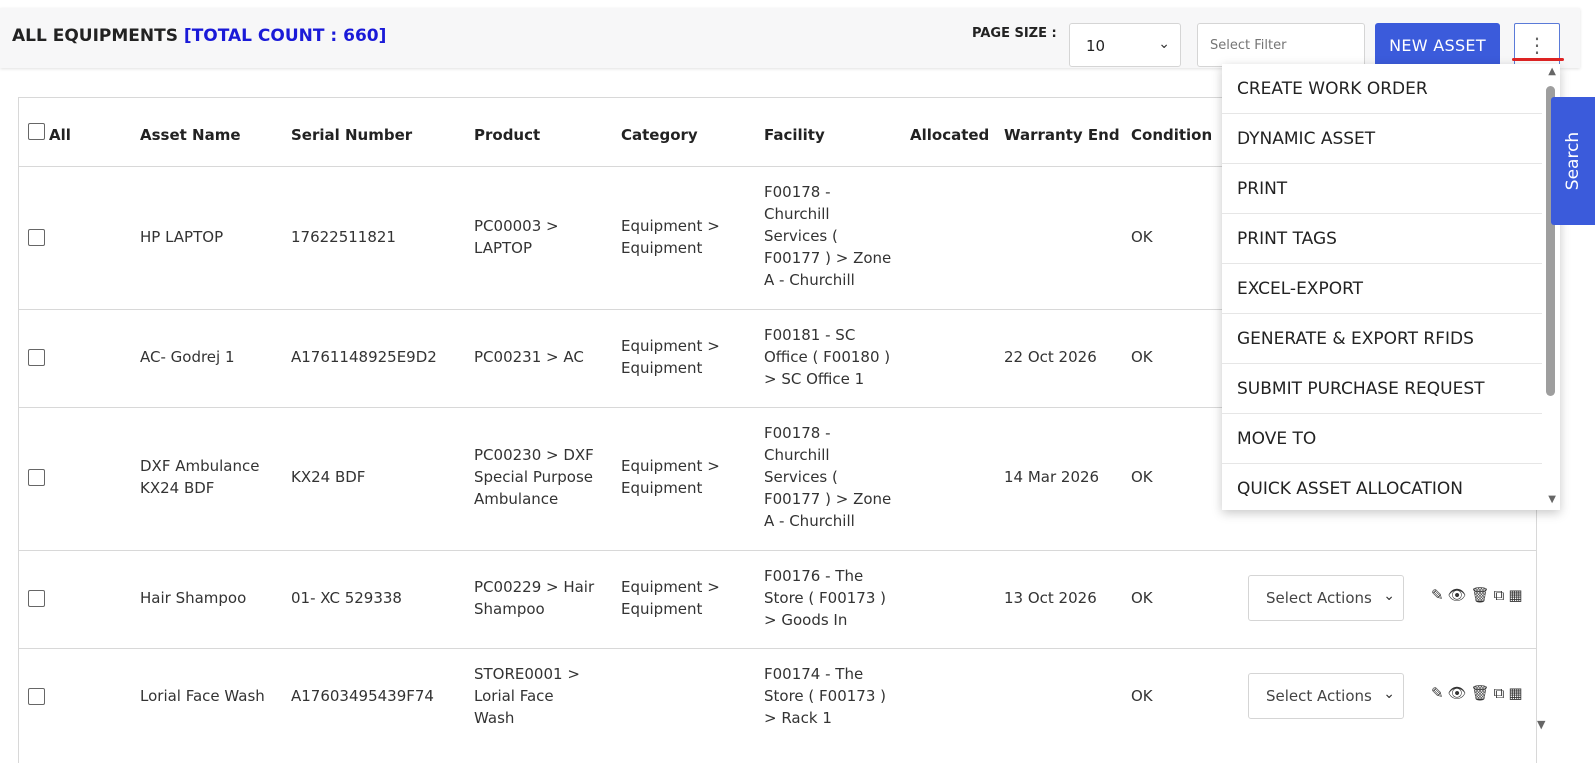 The width and height of the screenshot is (1595, 763). I want to click on menu-item-submit-purchase-request: SUBMIT PURCHASE REQUEST, so click(1382, 389).